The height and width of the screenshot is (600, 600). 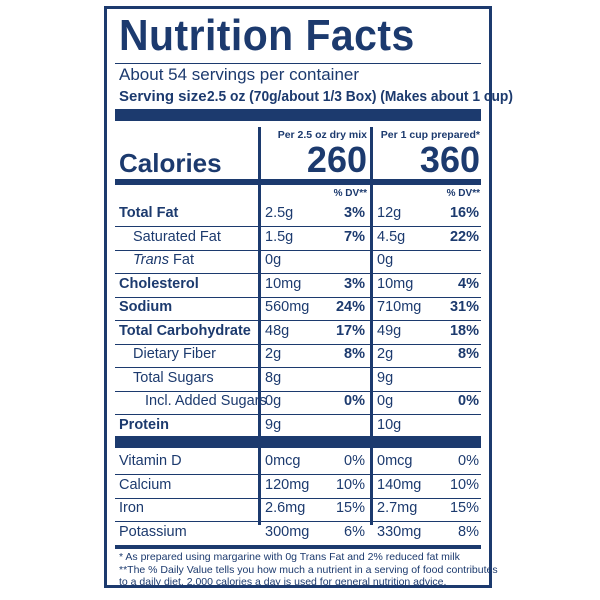 I want to click on prepared-amount: 330mg, so click(x=399, y=531).